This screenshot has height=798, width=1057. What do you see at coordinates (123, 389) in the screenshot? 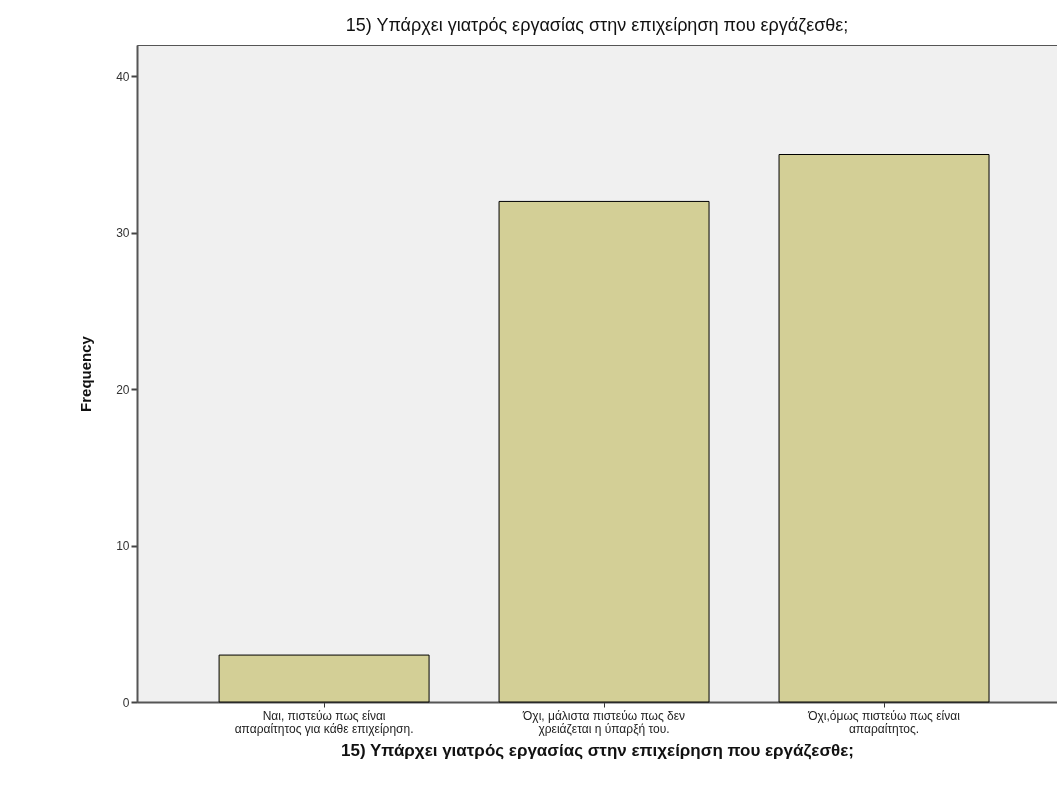
I see `y-tick-label: 20` at bounding box center [123, 389].